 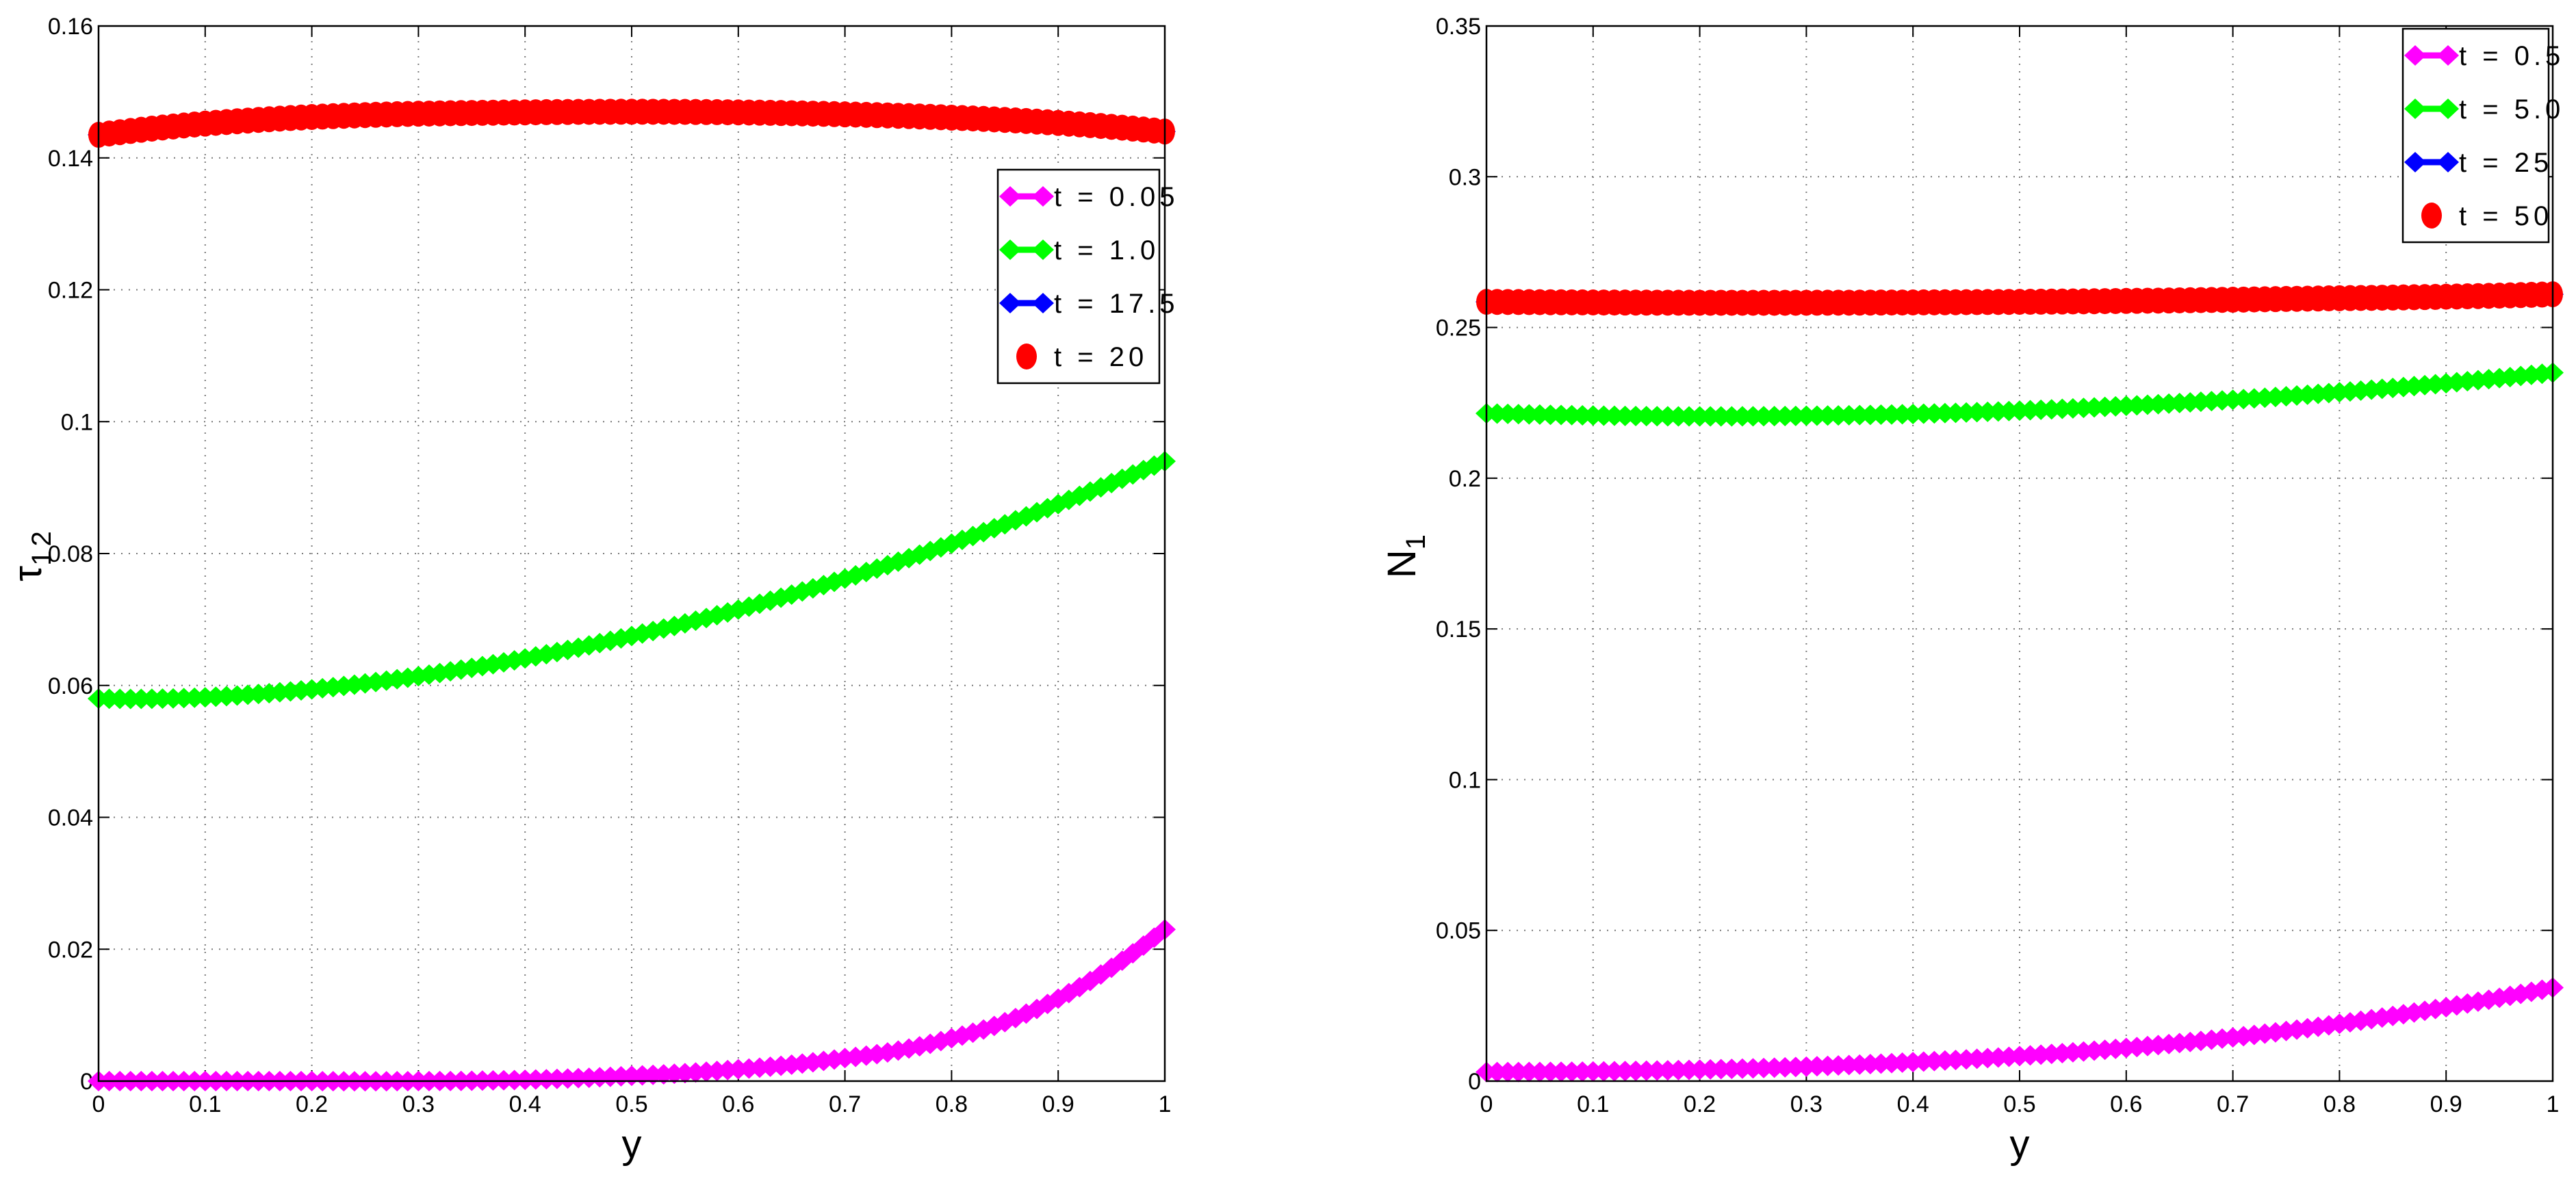 I want to click on y-tick-label: 0.02, so click(x=70, y=950).